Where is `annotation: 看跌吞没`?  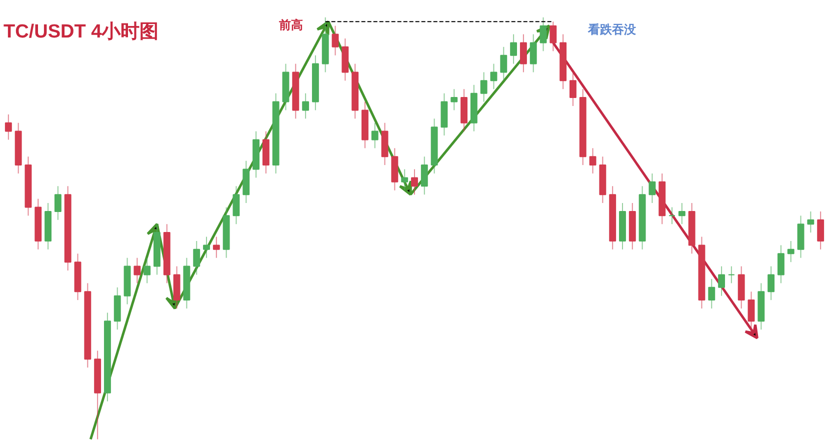
annotation: 看跌吞没 is located at coordinates (611, 29).